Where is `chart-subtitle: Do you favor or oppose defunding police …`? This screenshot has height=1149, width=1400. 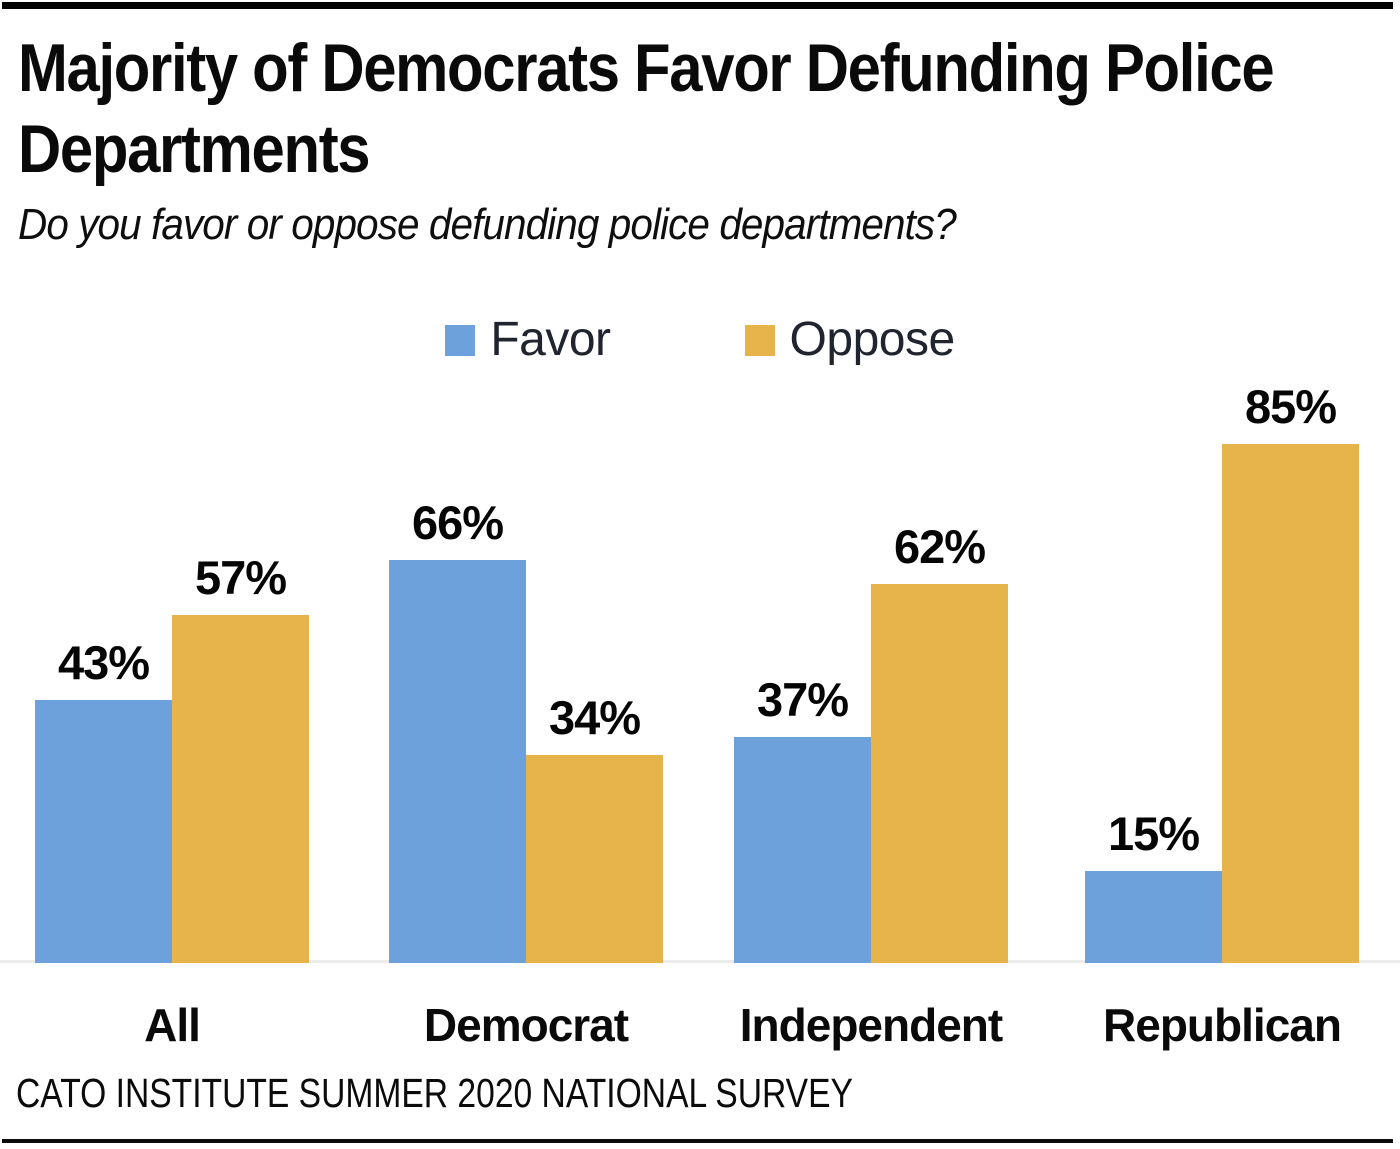
chart-subtitle: Do you favor or oppose defunding police … is located at coordinates (487, 224).